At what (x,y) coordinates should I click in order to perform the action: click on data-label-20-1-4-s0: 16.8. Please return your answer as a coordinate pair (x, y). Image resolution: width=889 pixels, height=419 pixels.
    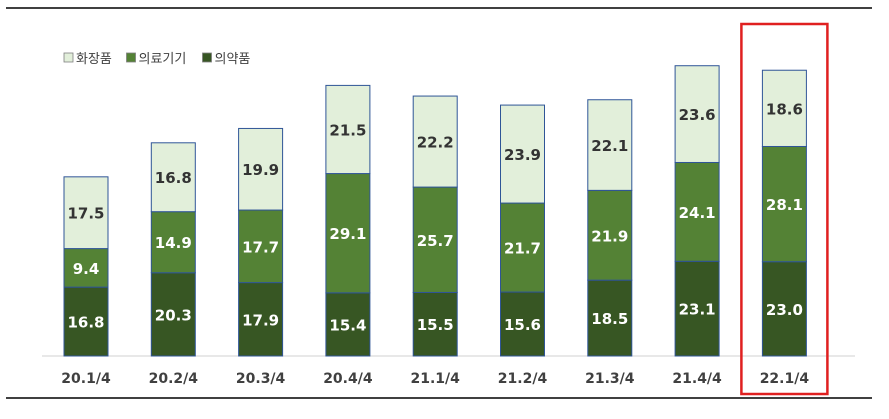
    Looking at the image, I should click on (85, 323).